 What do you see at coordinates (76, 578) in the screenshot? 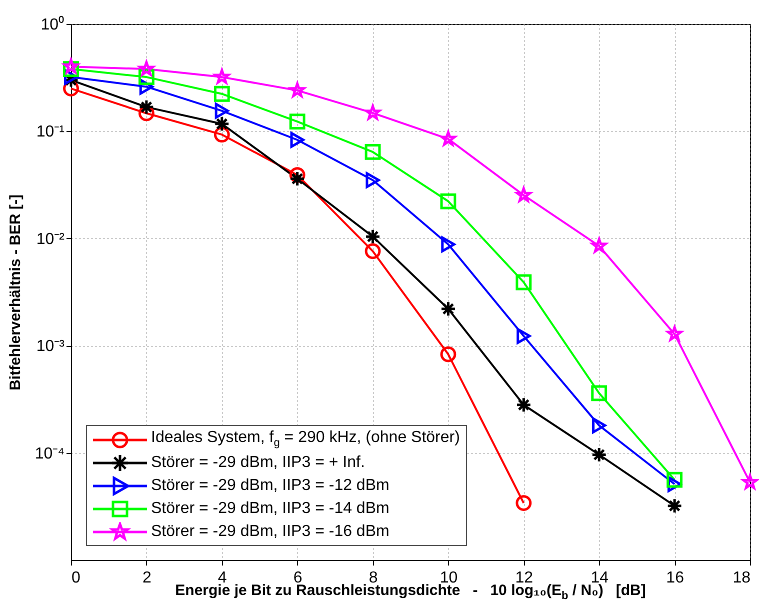
I see `x-tick-label: 0` at bounding box center [76, 578].